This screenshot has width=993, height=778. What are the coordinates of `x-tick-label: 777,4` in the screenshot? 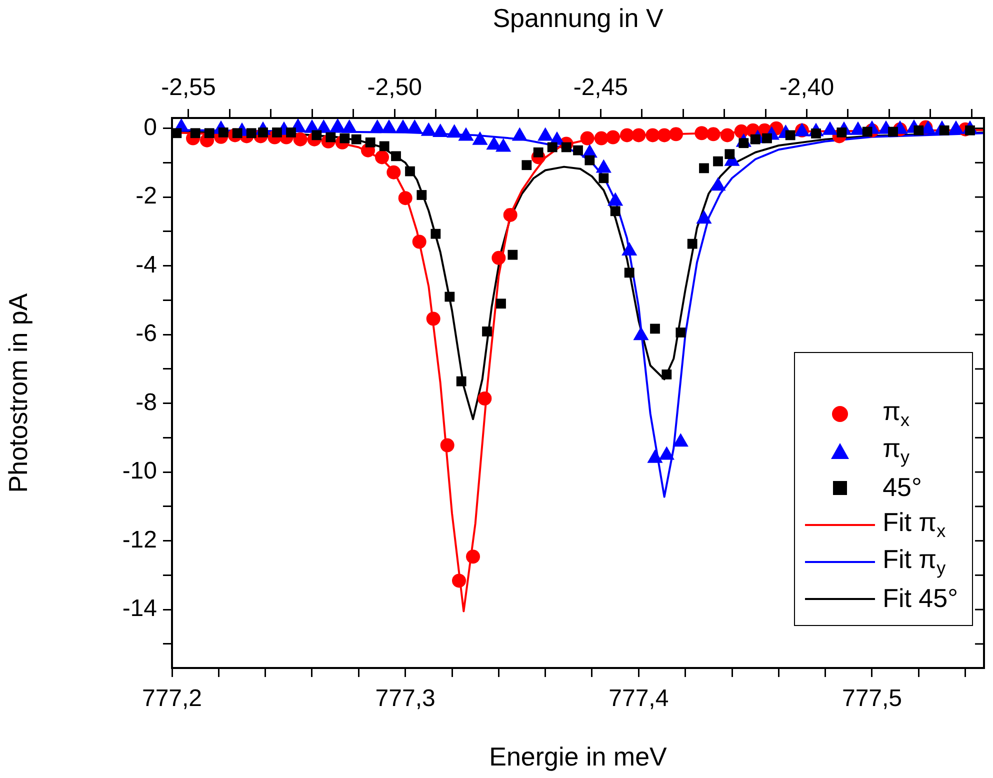 It's located at (638, 698).